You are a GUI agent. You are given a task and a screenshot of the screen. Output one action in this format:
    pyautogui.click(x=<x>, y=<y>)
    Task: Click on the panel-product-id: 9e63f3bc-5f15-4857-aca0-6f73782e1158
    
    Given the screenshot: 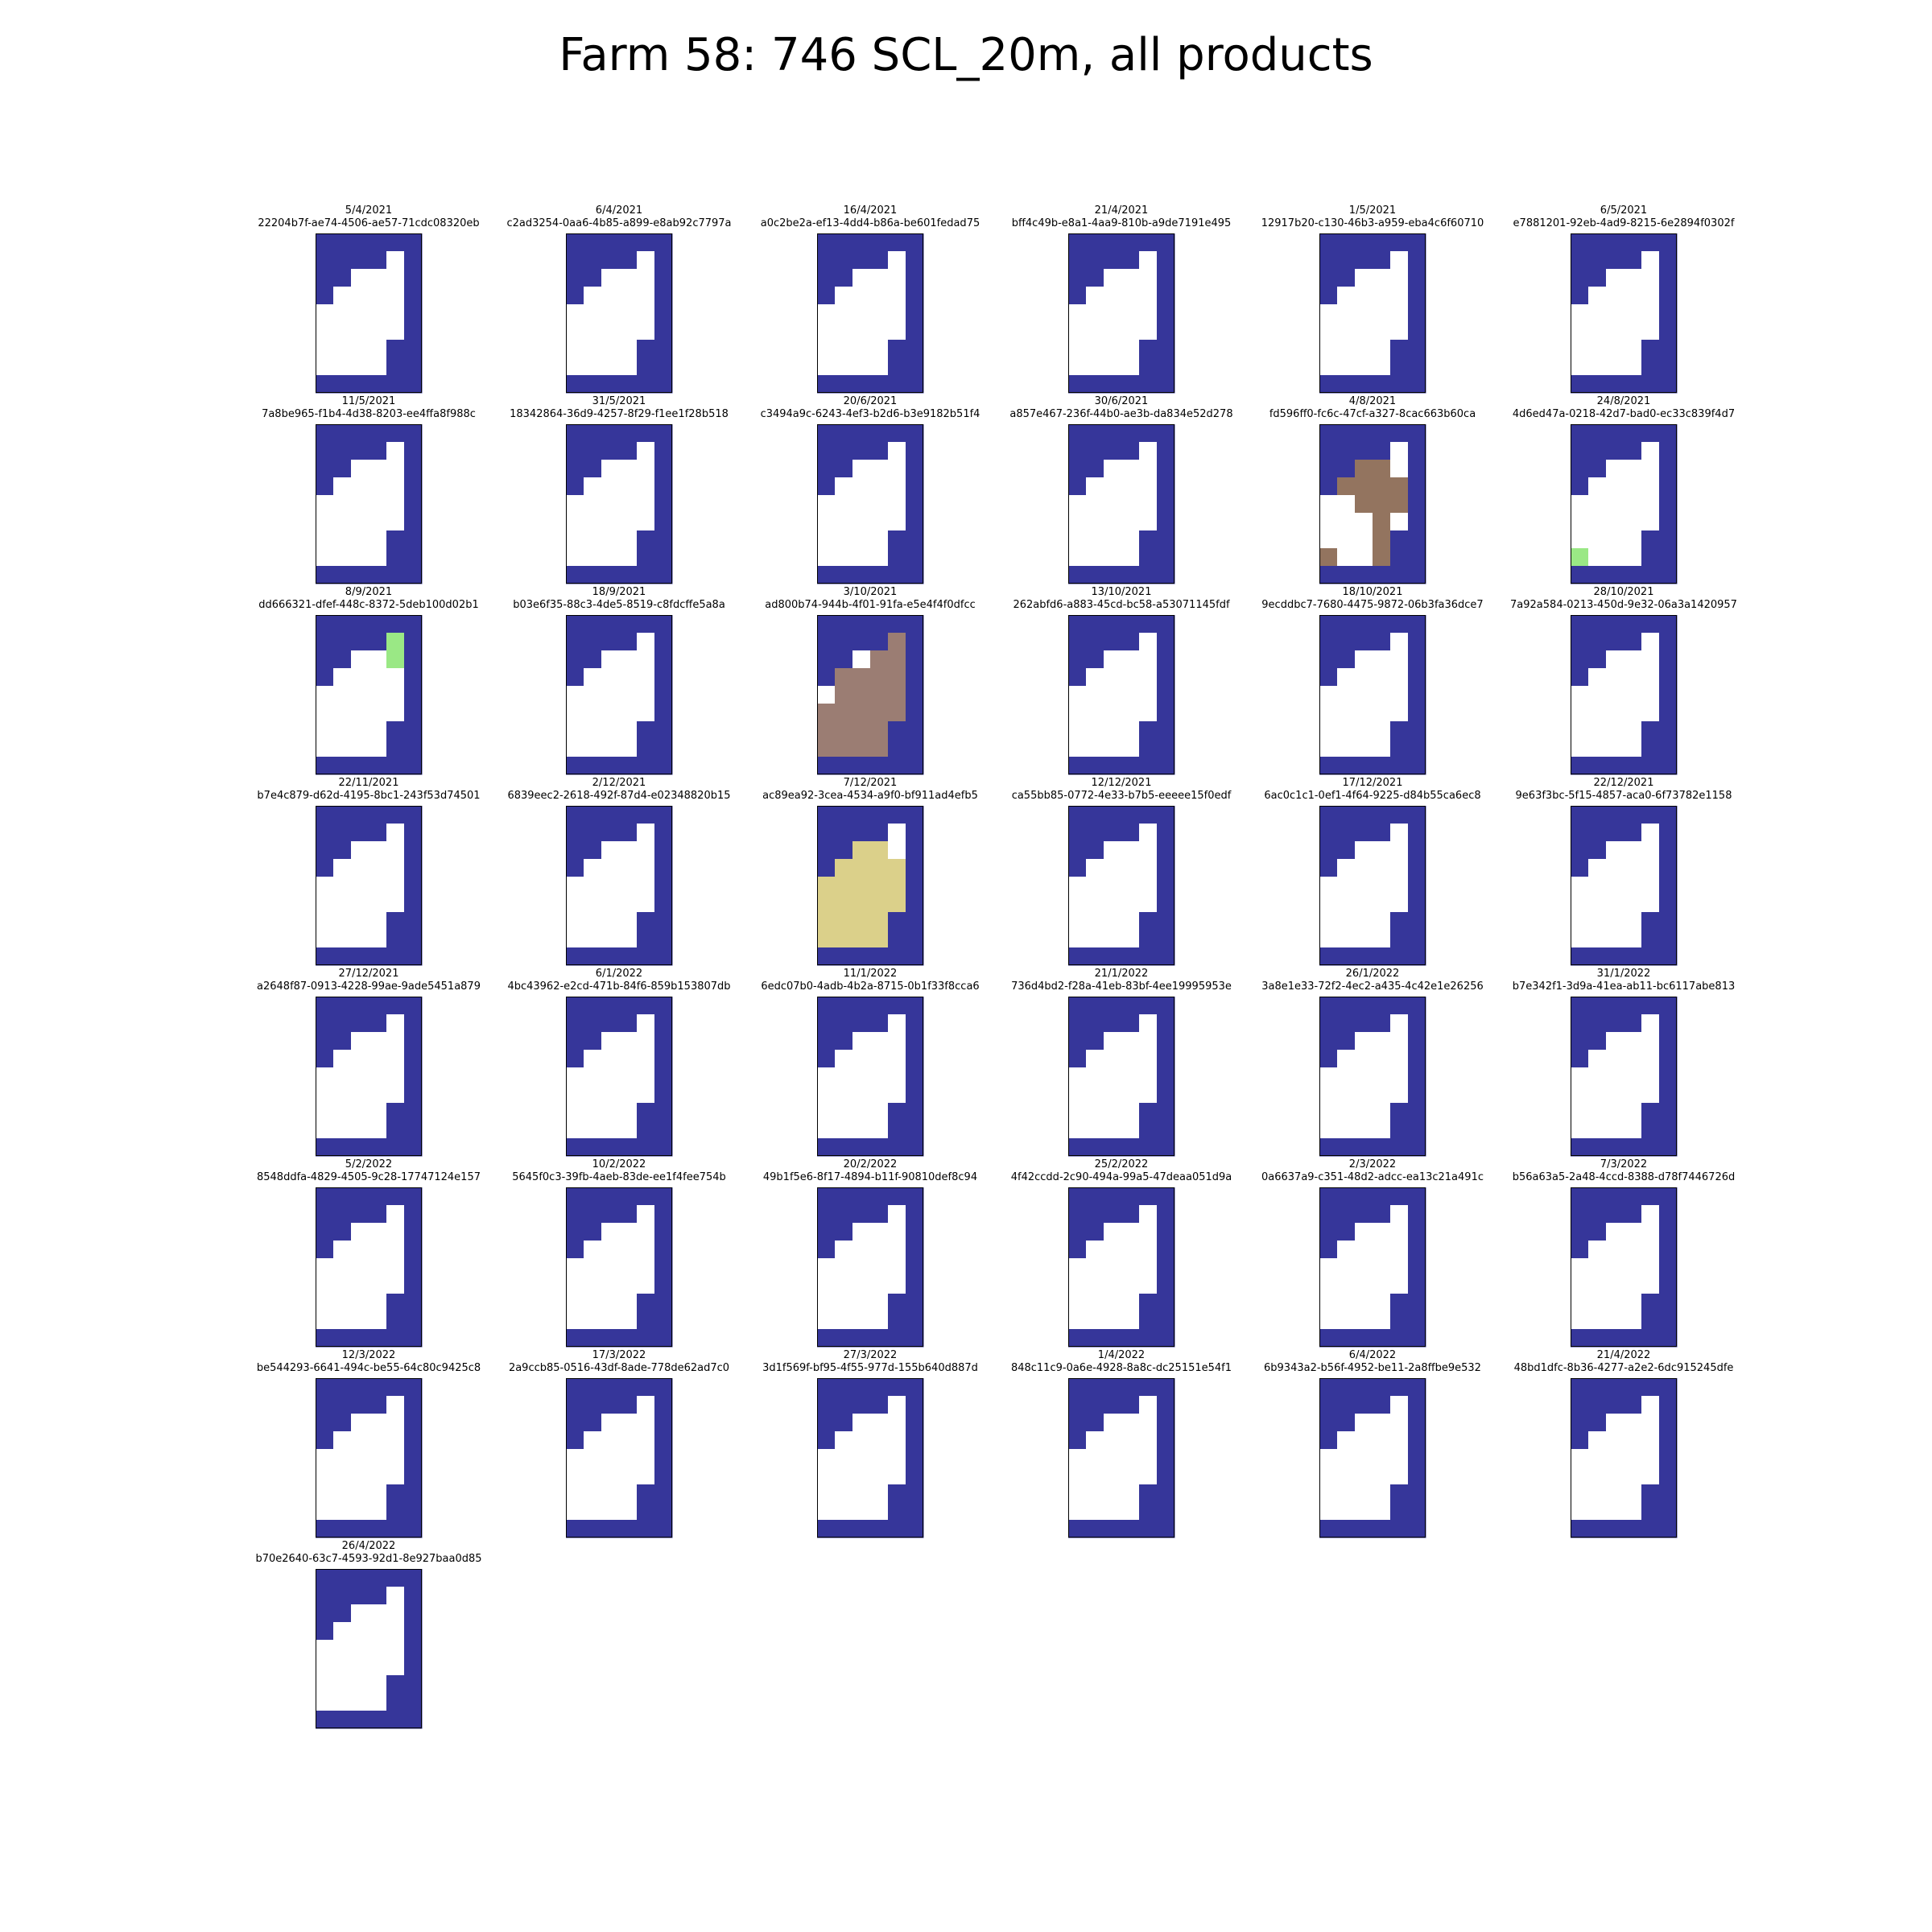 What is the action you would take?
    pyautogui.click(x=1623, y=796)
    